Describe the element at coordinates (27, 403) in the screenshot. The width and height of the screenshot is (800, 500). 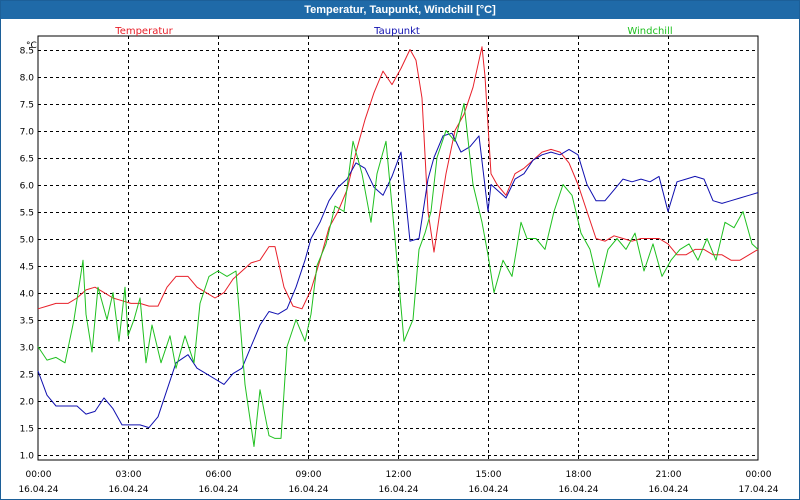
I see `y-tick-label: 2.0` at that location.